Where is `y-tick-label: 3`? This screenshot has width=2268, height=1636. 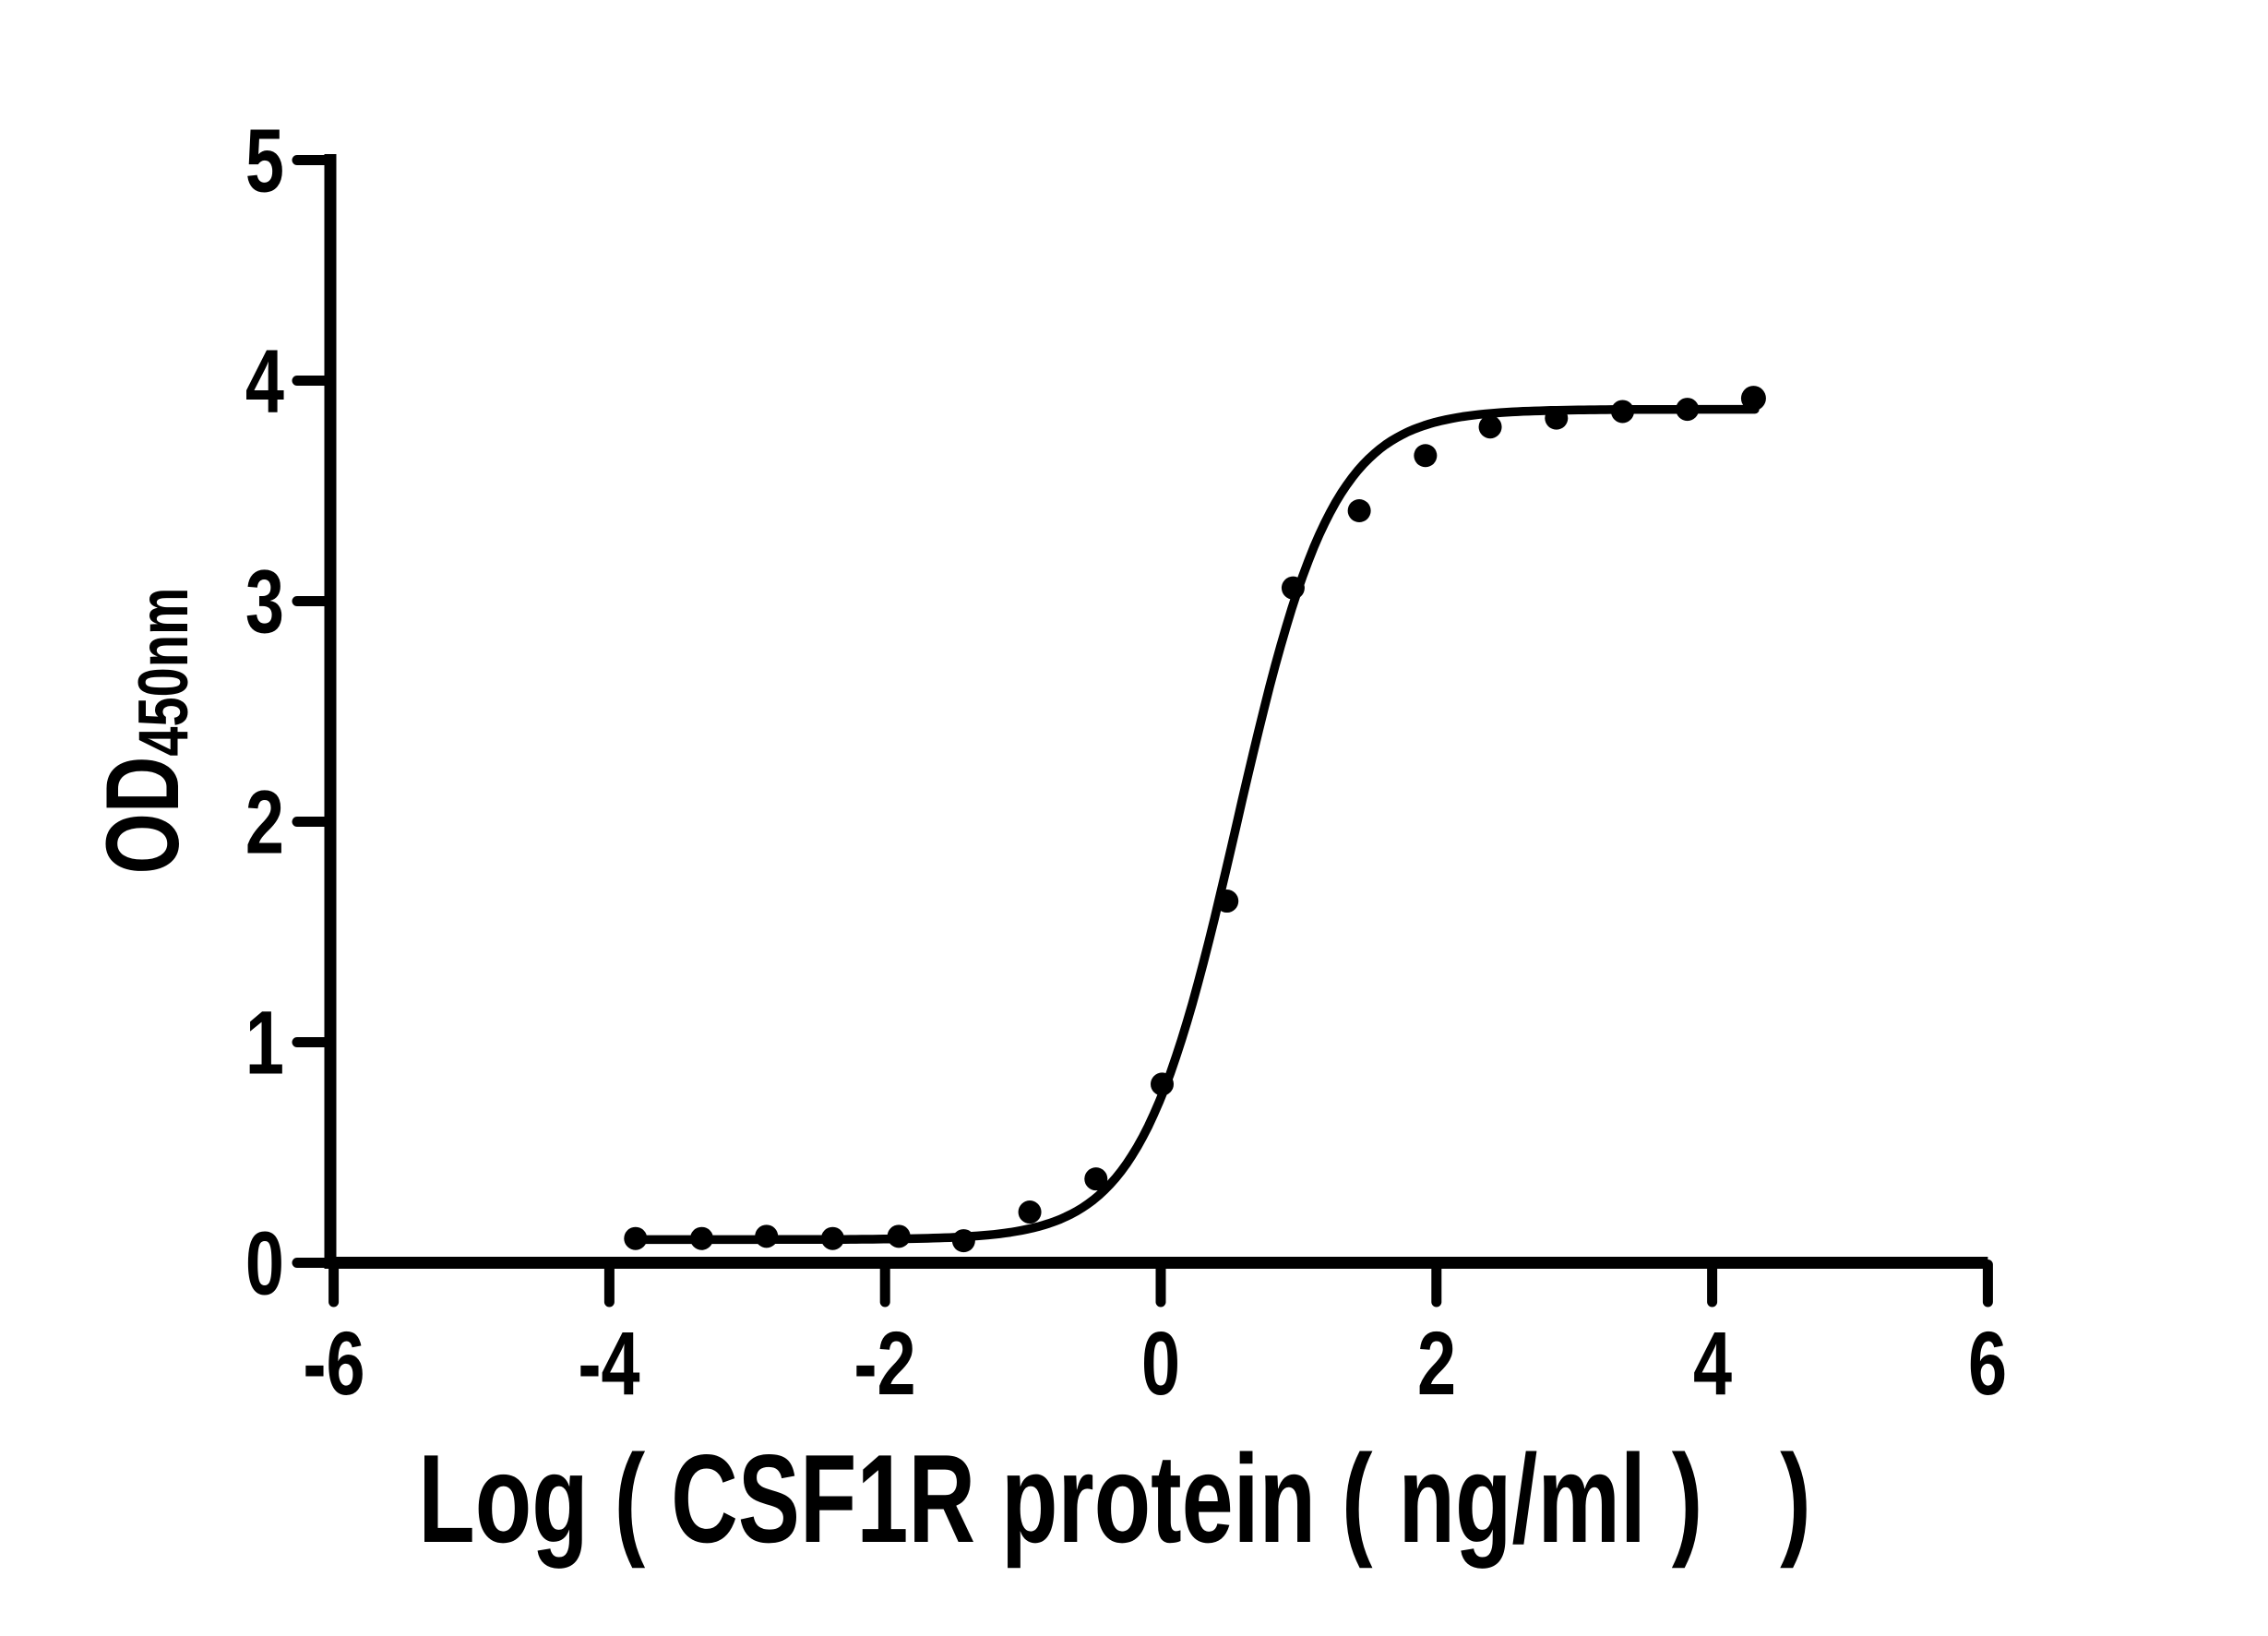
y-tick-label: 3 is located at coordinates (264, 601).